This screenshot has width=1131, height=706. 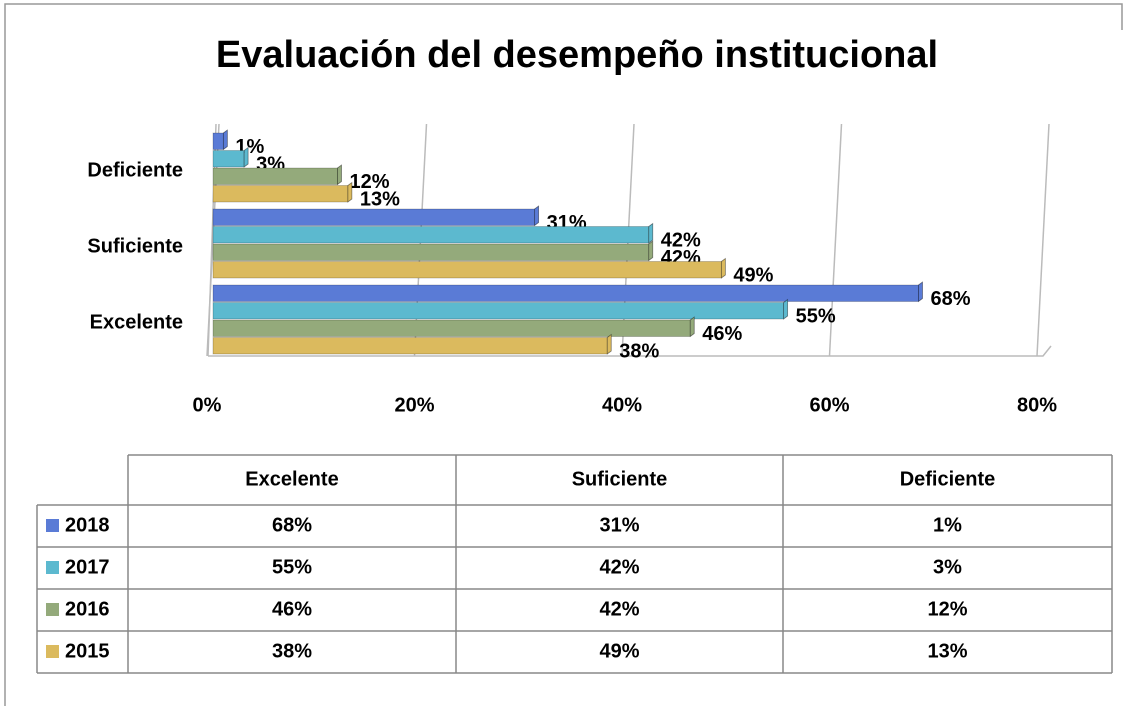 What do you see at coordinates (816, 317) in the screenshot?
I see `data-label: 55%` at bounding box center [816, 317].